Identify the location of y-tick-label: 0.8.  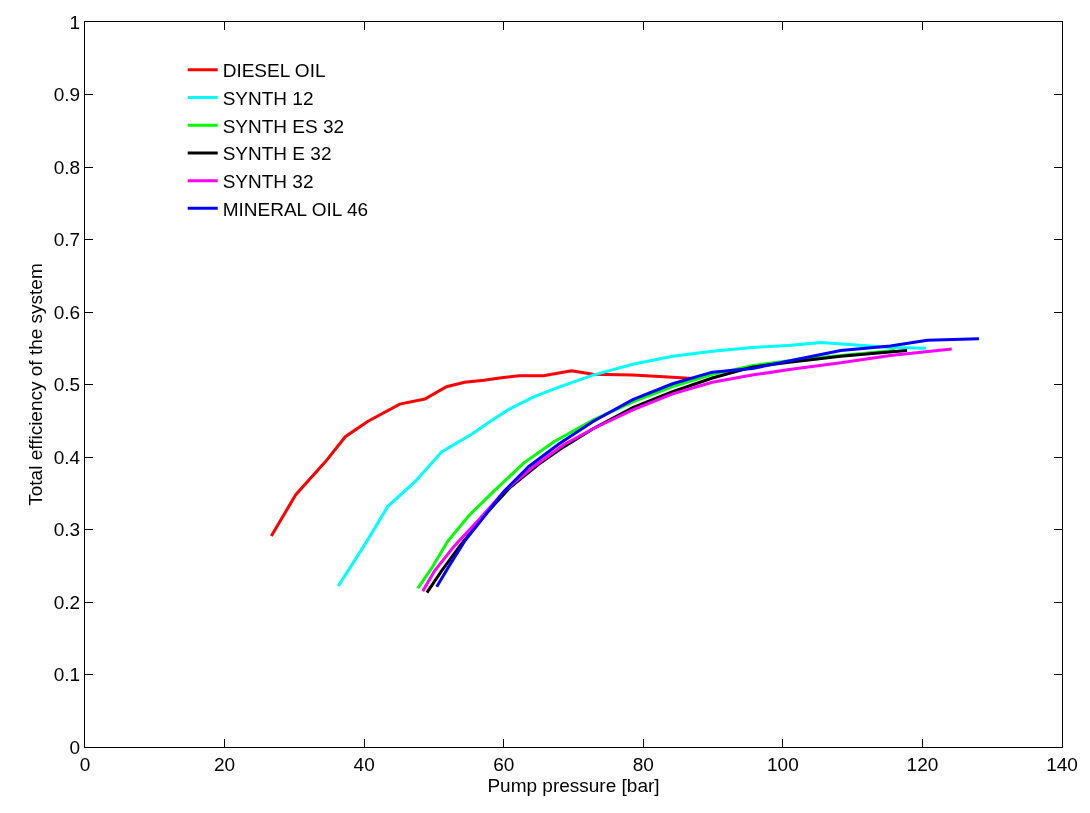
(67, 167).